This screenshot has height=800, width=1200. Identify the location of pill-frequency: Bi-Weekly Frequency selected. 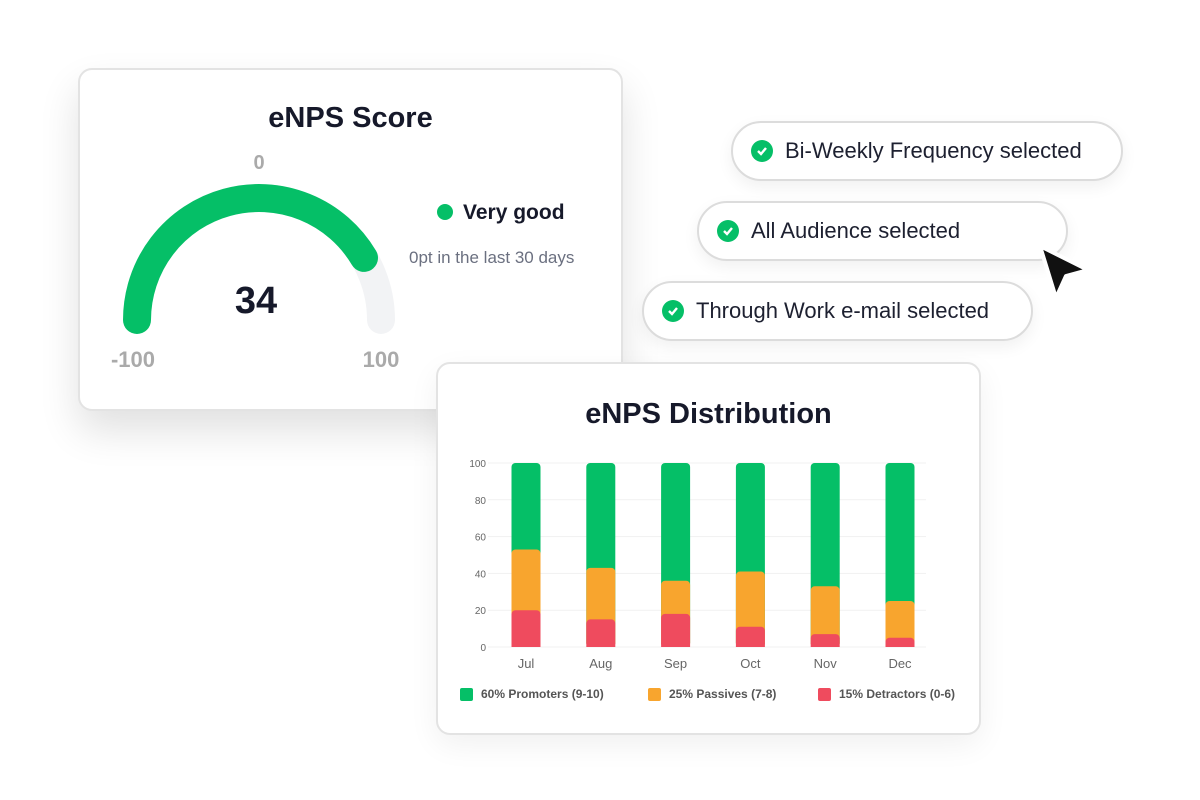
(927, 151).